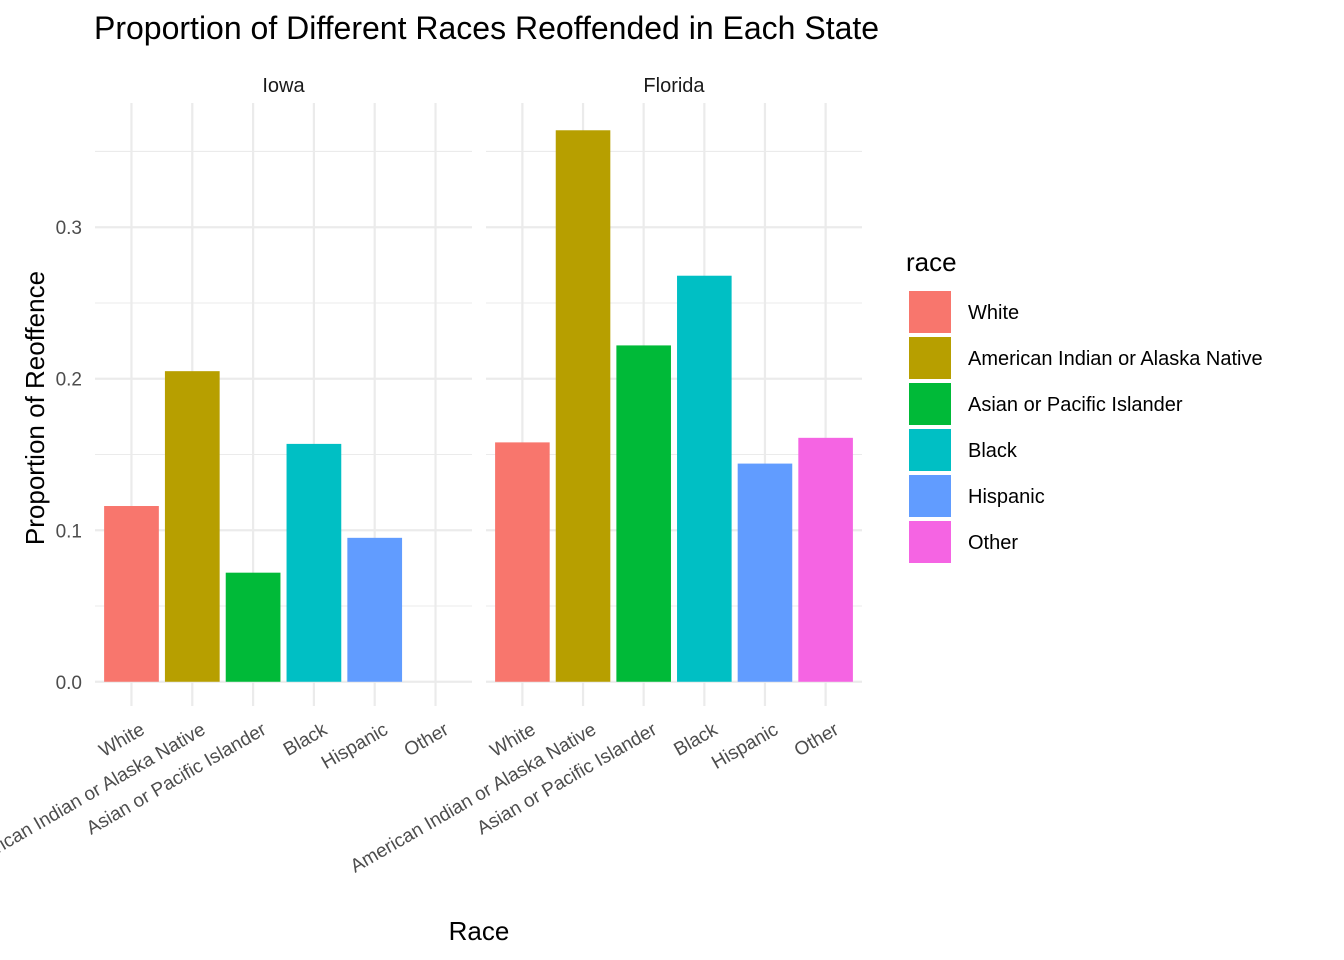 The height and width of the screenshot is (960, 1344). I want to click on y-tick-label: 0.0, so click(69, 683).